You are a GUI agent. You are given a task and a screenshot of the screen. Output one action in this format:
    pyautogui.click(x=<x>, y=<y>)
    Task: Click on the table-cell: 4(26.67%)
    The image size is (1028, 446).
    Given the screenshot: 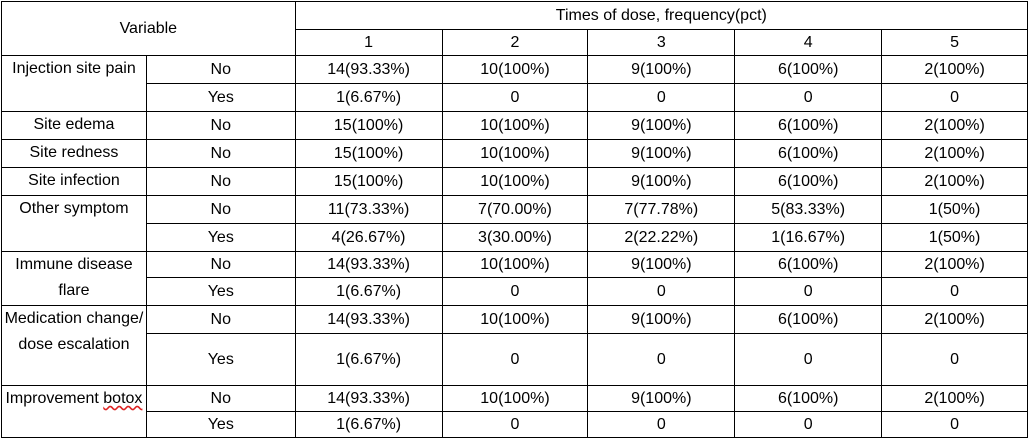 What is the action you would take?
    pyautogui.click(x=368, y=237)
    